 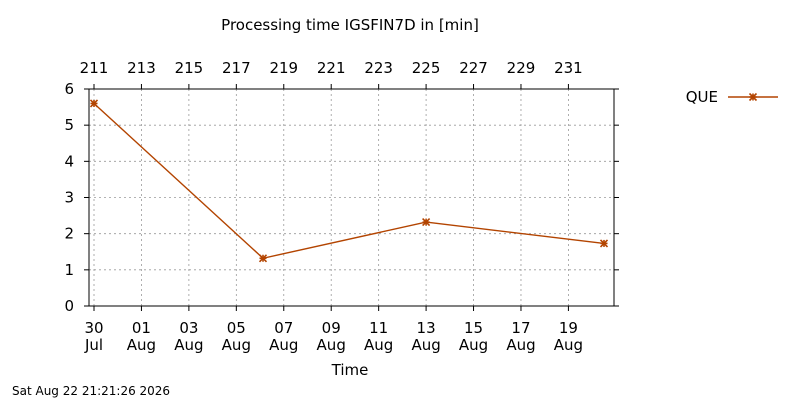 What do you see at coordinates (69, 89) in the screenshot?
I see `y-tick-label: 6` at bounding box center [69, 89].